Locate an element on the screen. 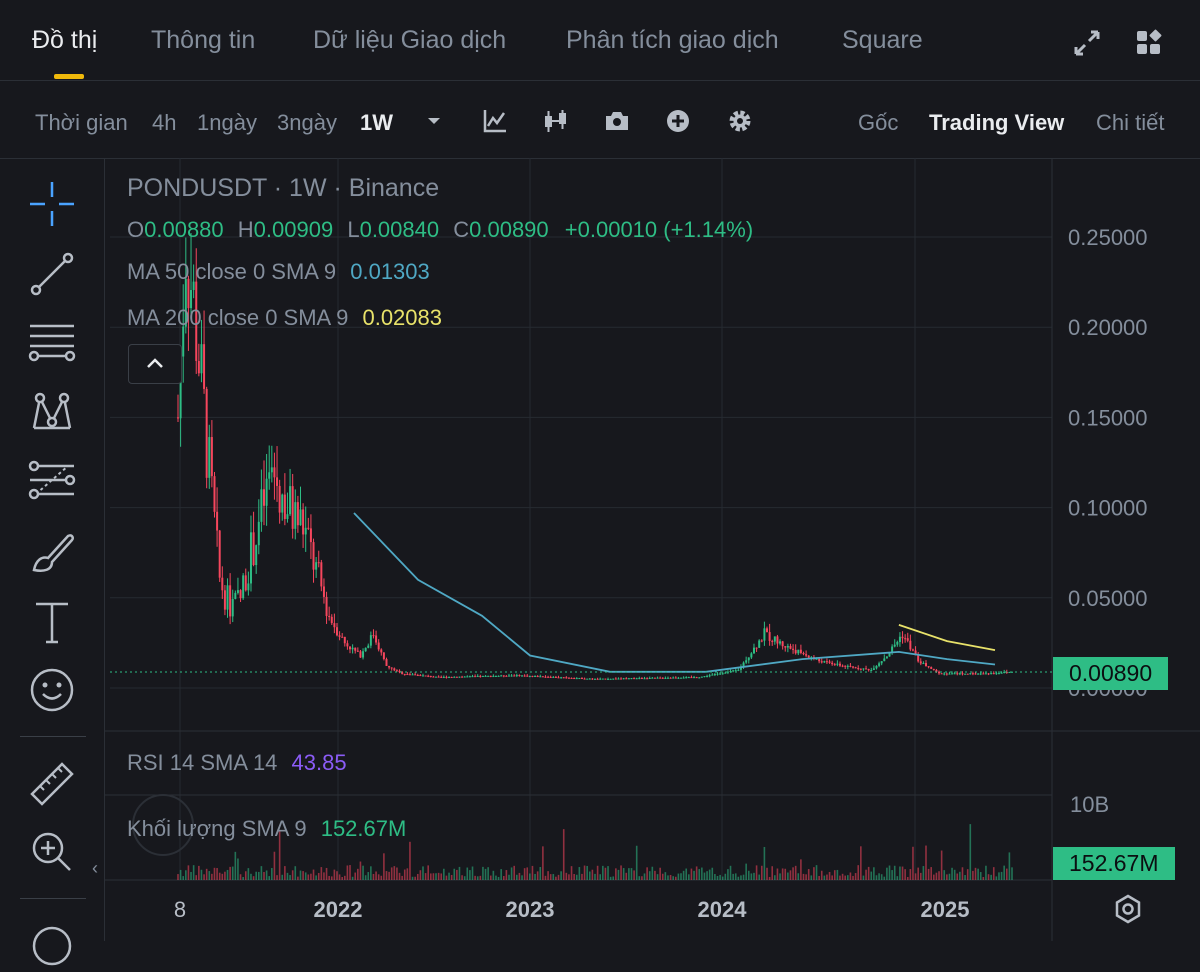 This screenshot has width=1200, height=972. interval-4h: 4h is located at coordinates (164, 122).